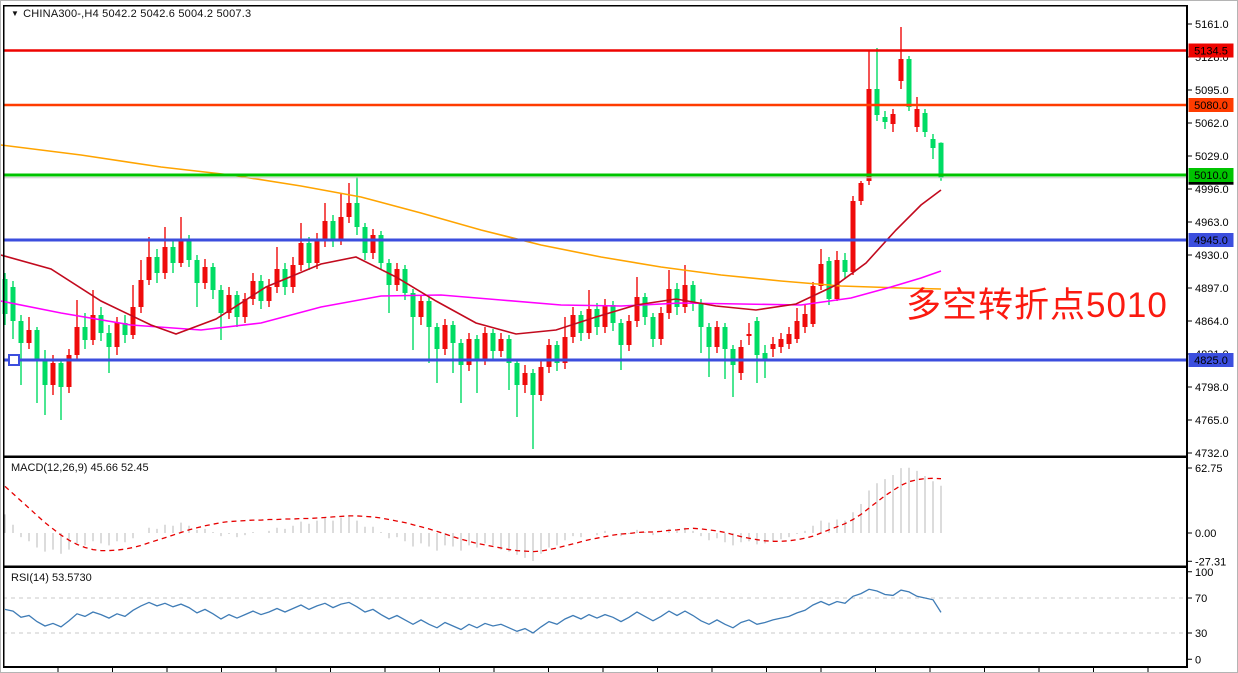 The width and height of the screenshot is (1238, 673). What do you see at coordinates (1212, 25) in the screenshot?
I see `axis-tick-label: 5161.0` at bounding box center [1212, 25].